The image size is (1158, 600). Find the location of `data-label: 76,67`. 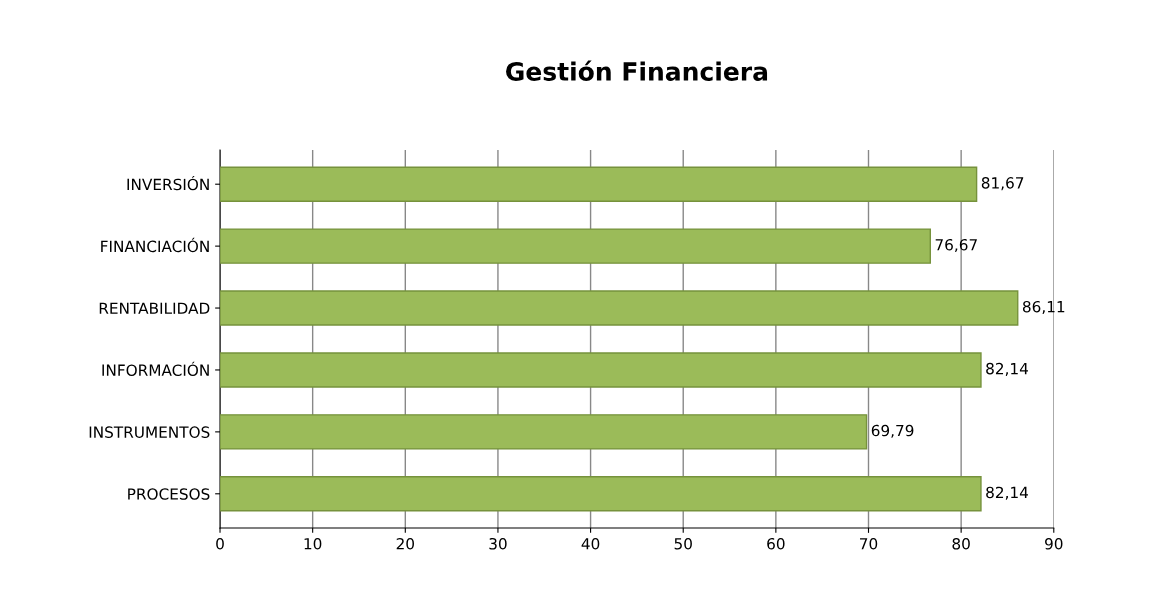

data-label: 76,67 is located at coordinates (956, 246).